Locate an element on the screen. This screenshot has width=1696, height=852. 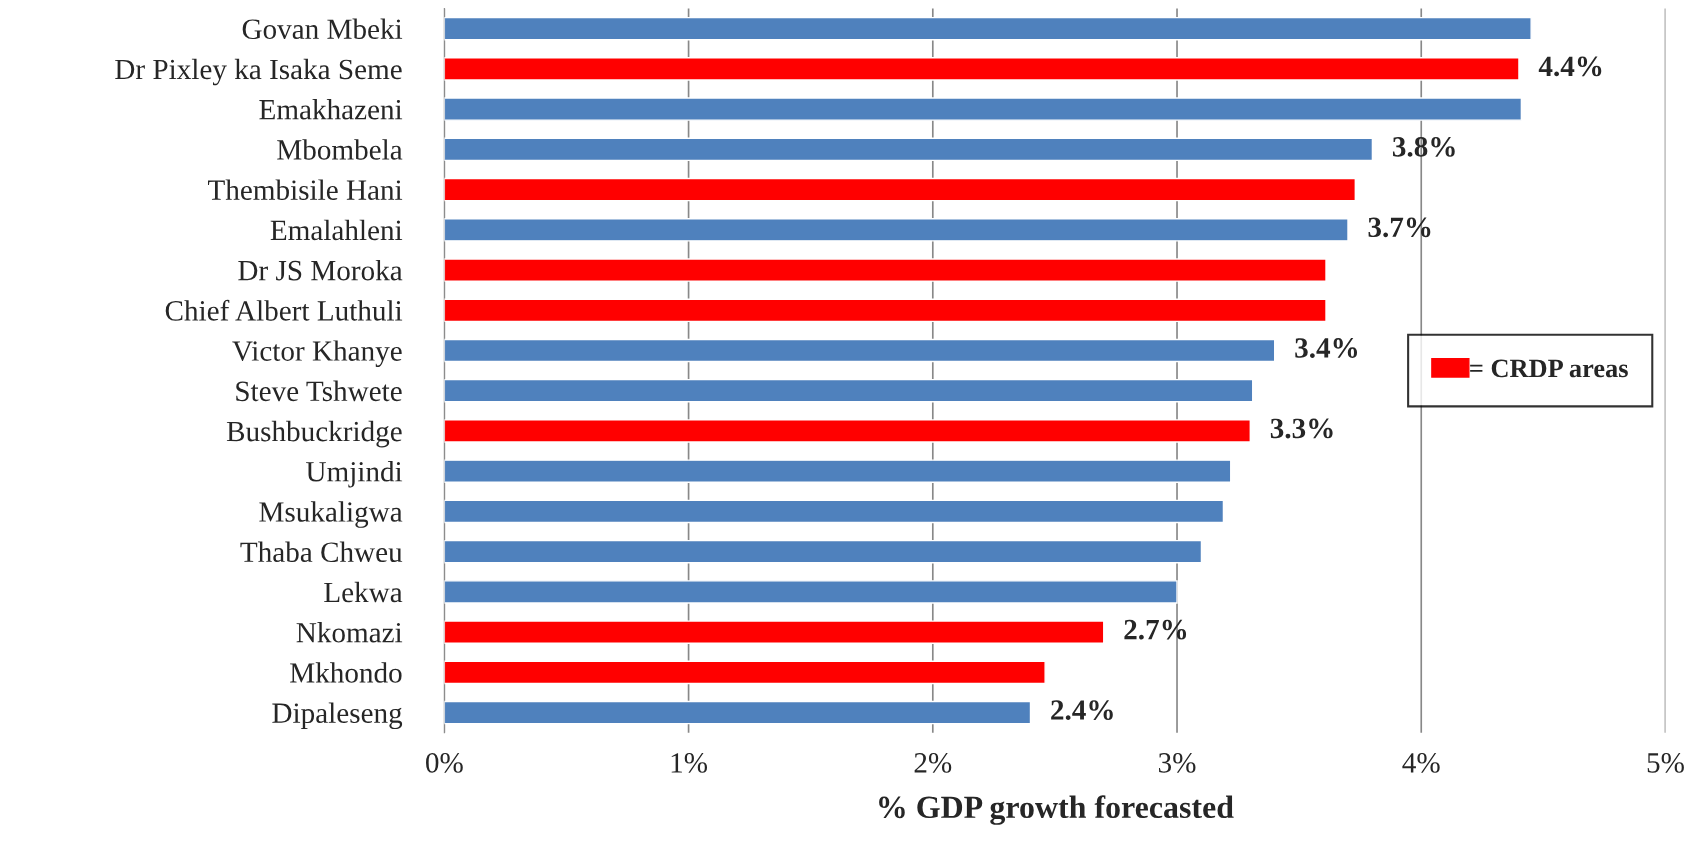
y-tick-label: Emakhazeni is located at coordinates (331, 109).